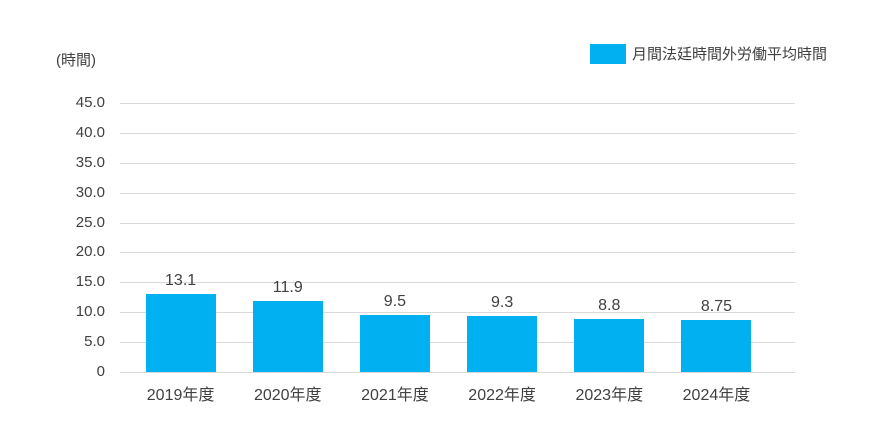 Image resolution: width=894 pixels, height=448 pixels. I want to click on bar-value-label: 8.75, so click(716, 306).